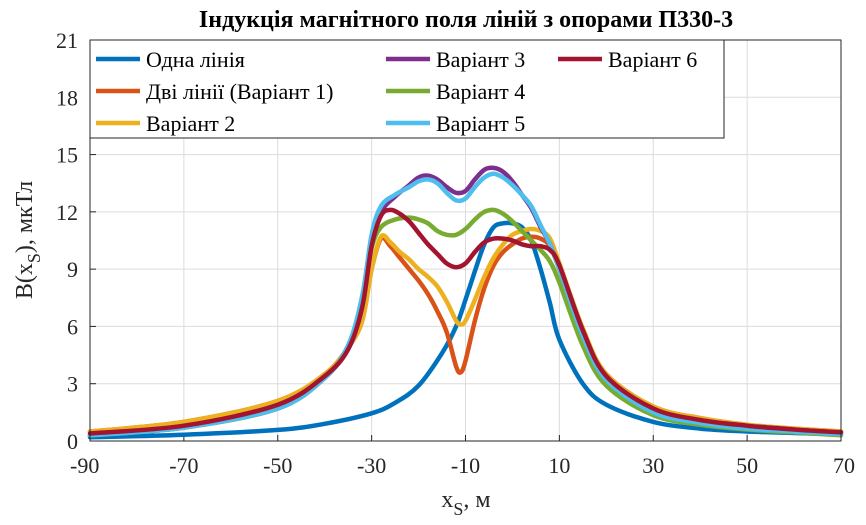 The width and height of the screenshot is (866, 525). Describe the element at coordinates (747, 465) in the screenshot. I see `x-tick-label: 50` at that location.